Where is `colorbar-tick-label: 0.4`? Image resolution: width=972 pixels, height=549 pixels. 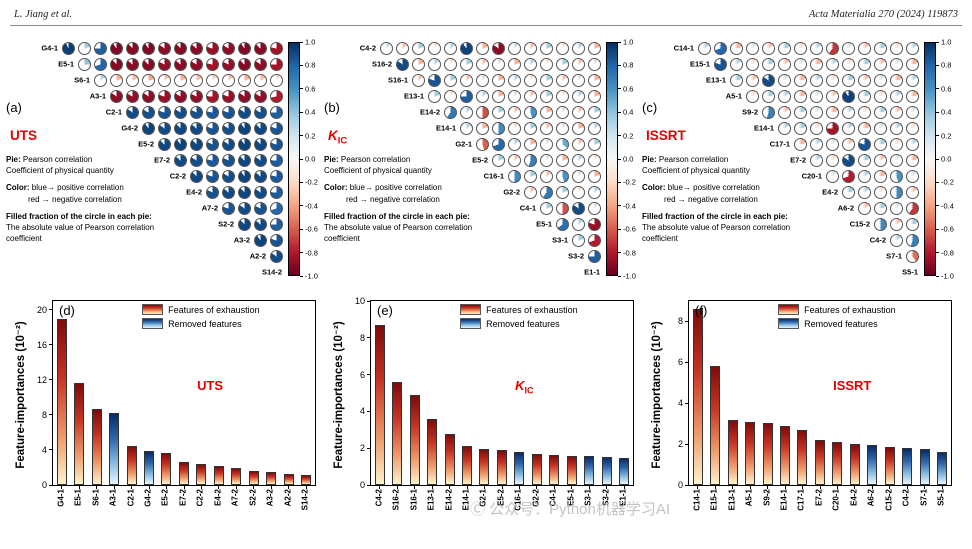 colorbar-tick-label: 0.4 is located at coordinates (310, 112).